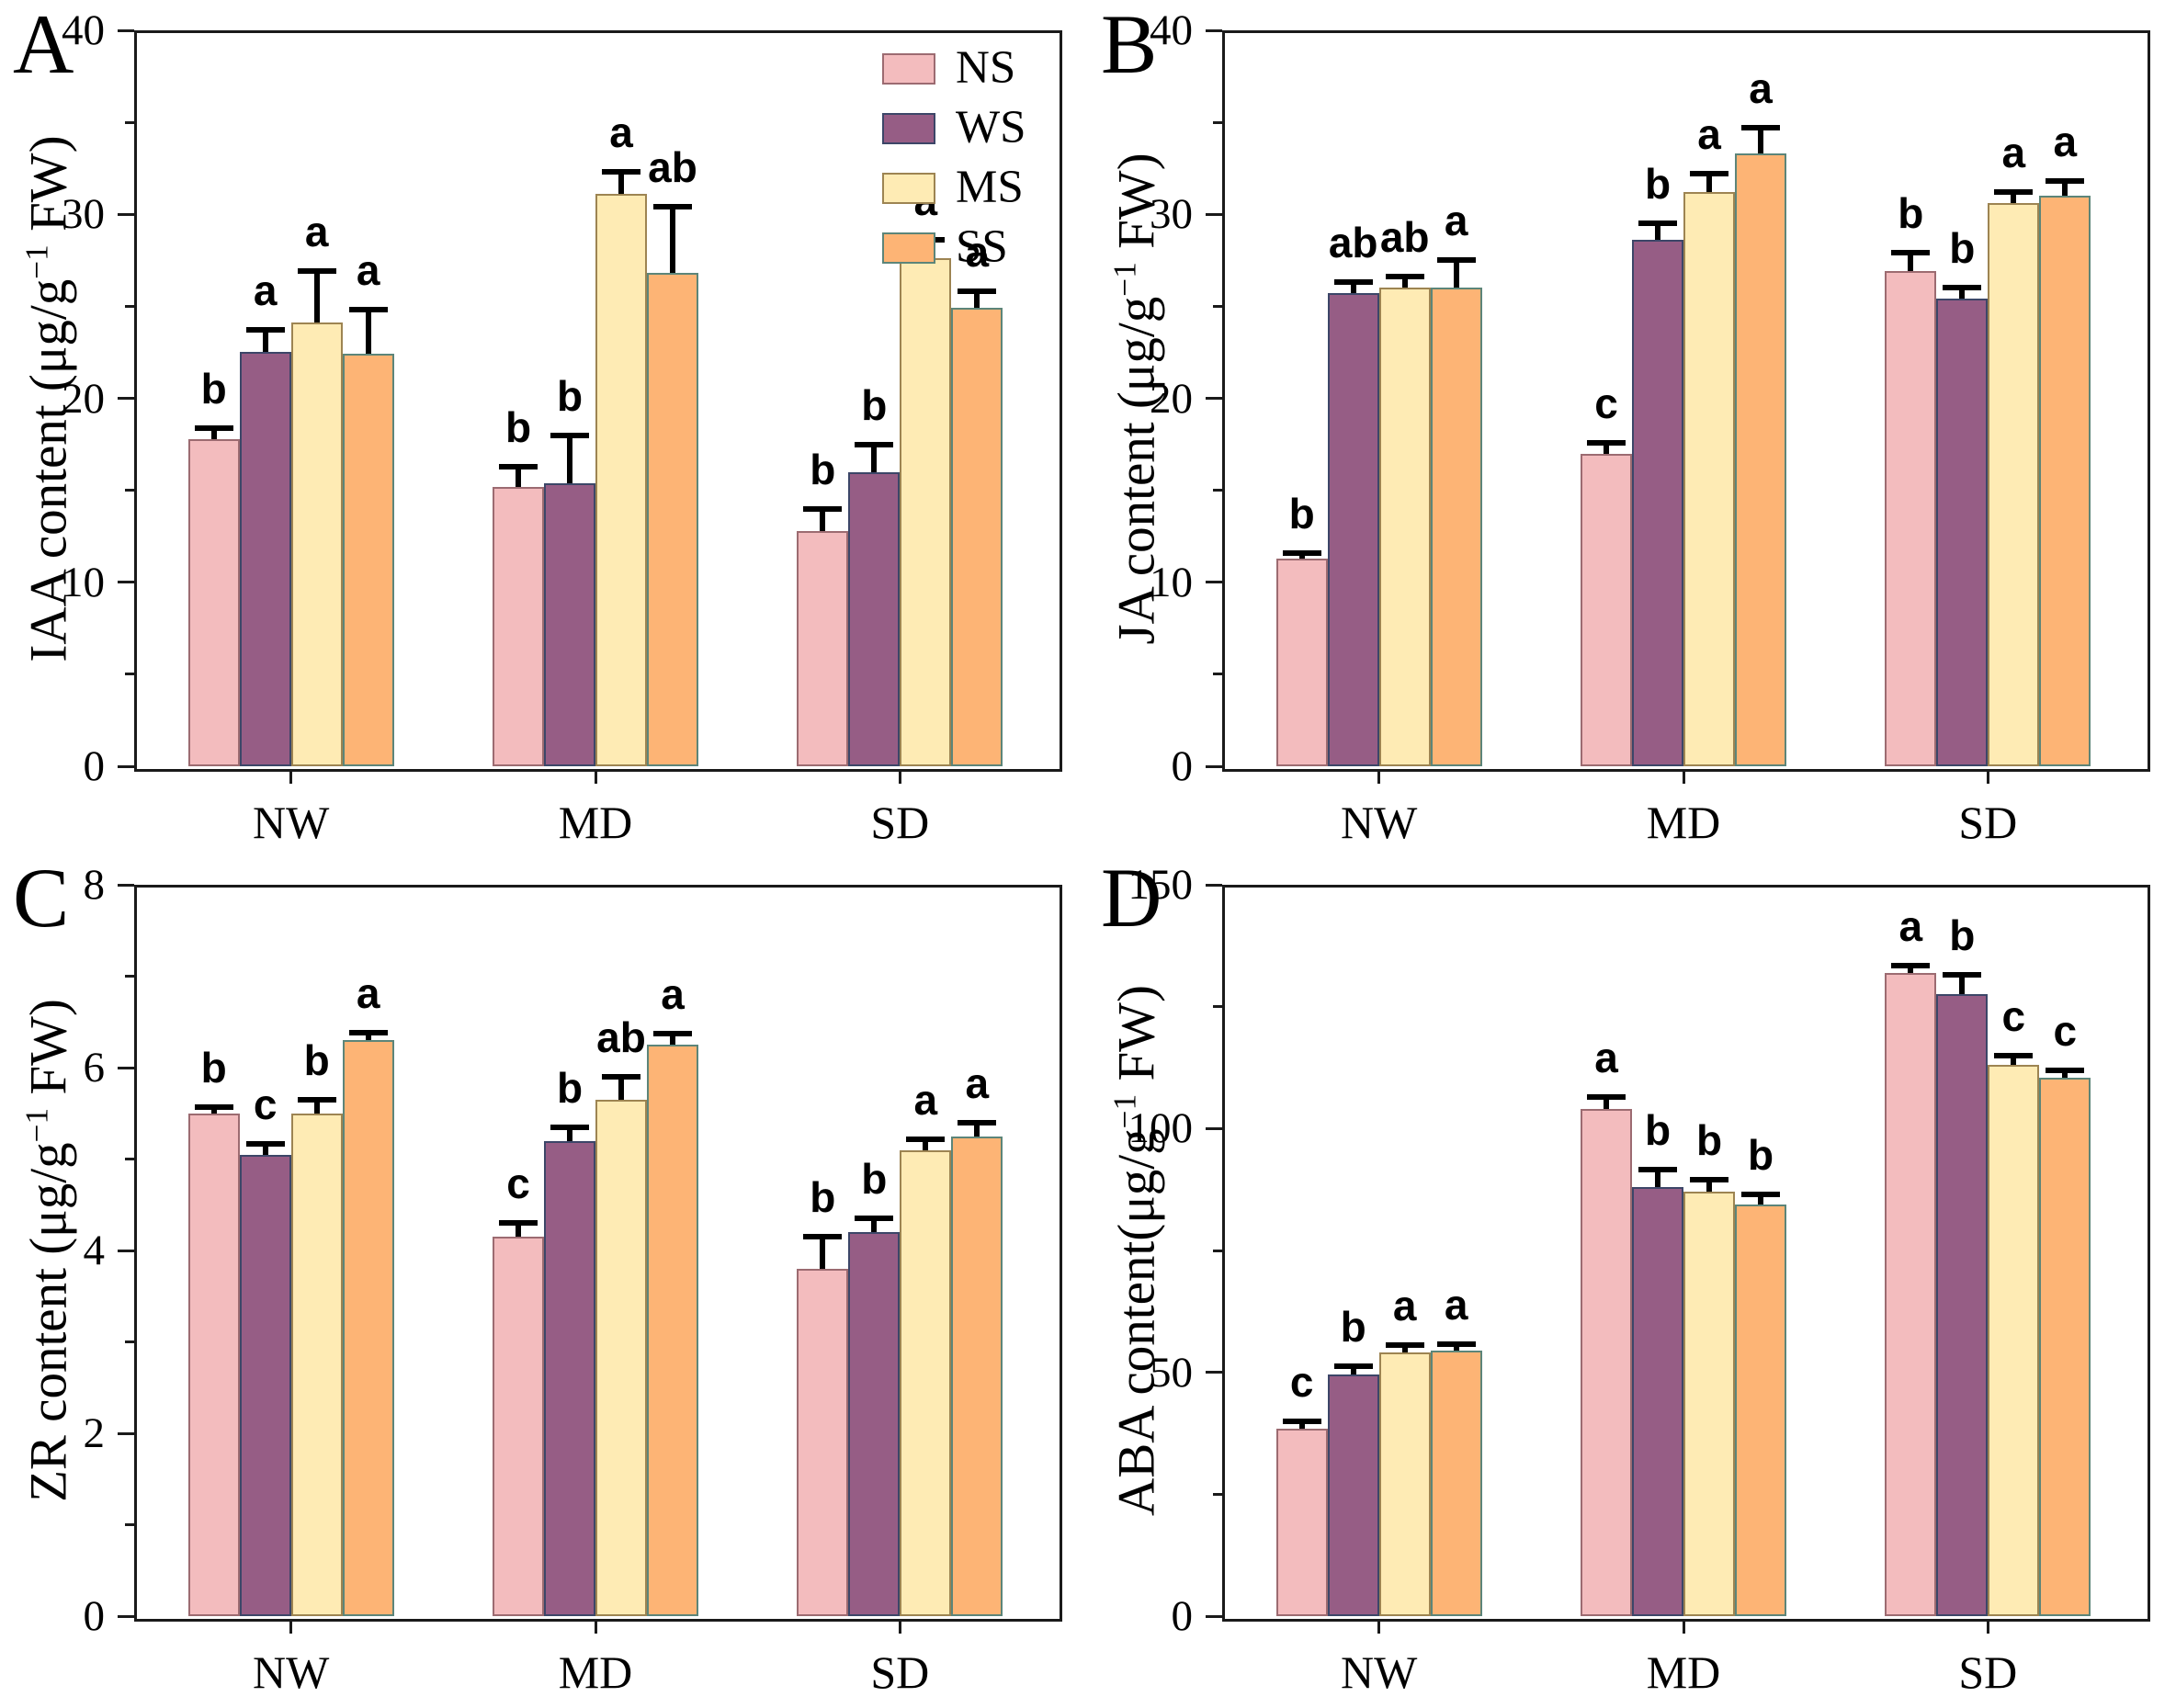  What do you see at coordinates (1911, 519) in the screenshot?
I see `bar-ns-sd` at bounding box center [1911, 519].